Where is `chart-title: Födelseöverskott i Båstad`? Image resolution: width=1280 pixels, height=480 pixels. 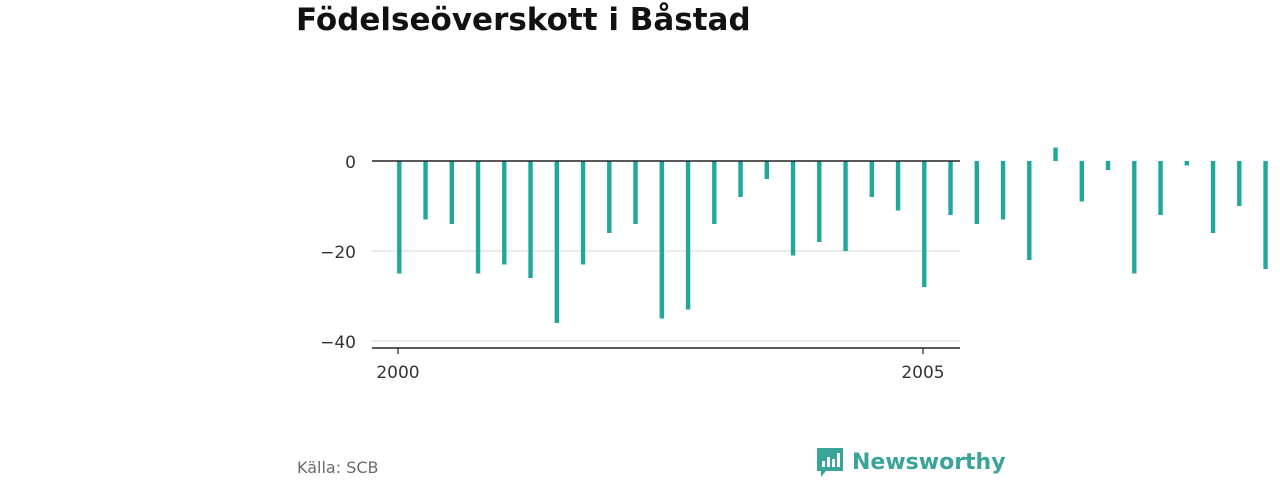
chart-title: Födelseöverskott i Båstad is located at coordinates (523, 20).